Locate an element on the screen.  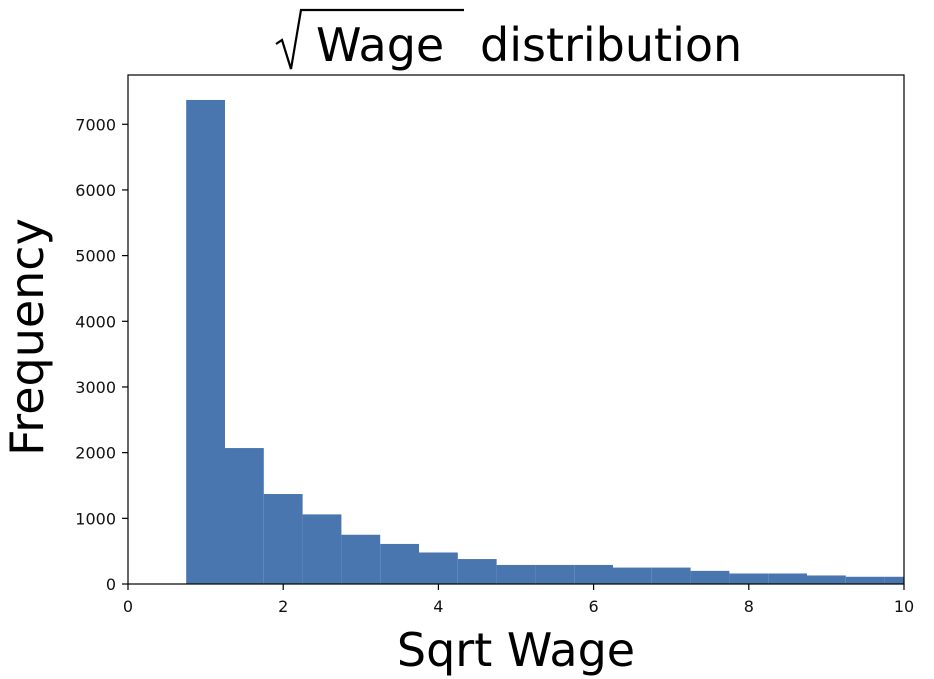
y-tick-label: 5000 is located at coordinates (95, 256).